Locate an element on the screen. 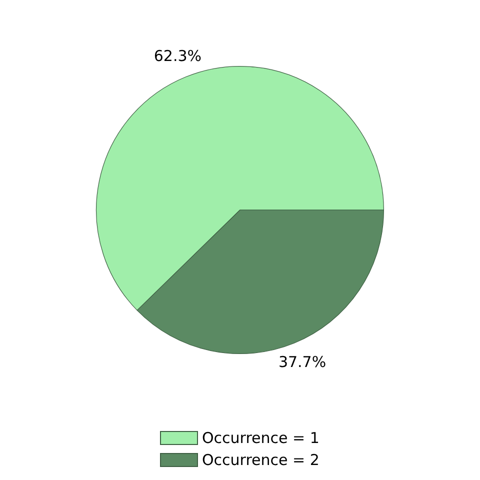 Image resolution: width=480 pixels, height=480 pixels. data-label: 62.3% is located at coordinates (178, 55).